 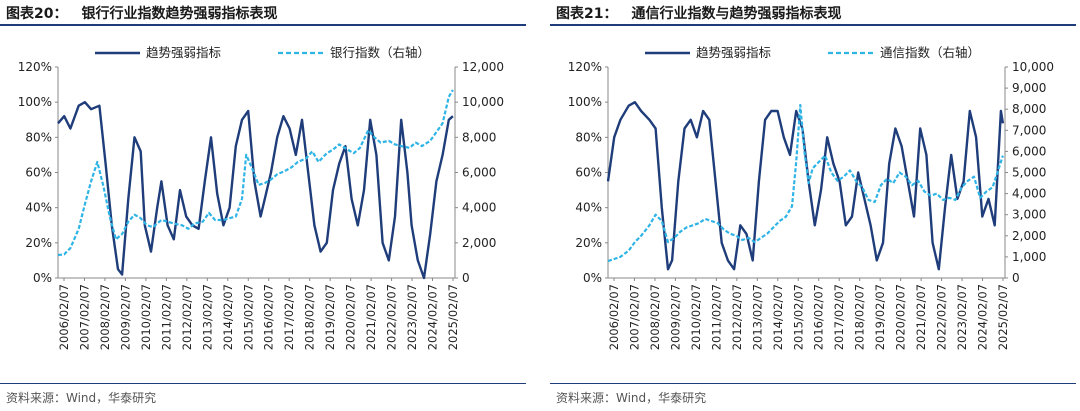 I want to click on legend-label: 通信指数（右轴）, so click(x=930, y=52).